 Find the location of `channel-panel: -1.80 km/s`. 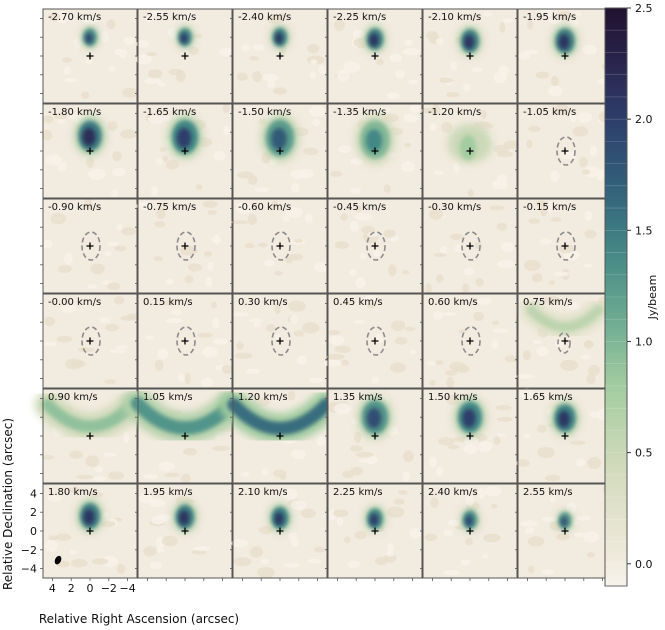

channel-panel: -1.80 km/s is located at coordinates (89, 152).